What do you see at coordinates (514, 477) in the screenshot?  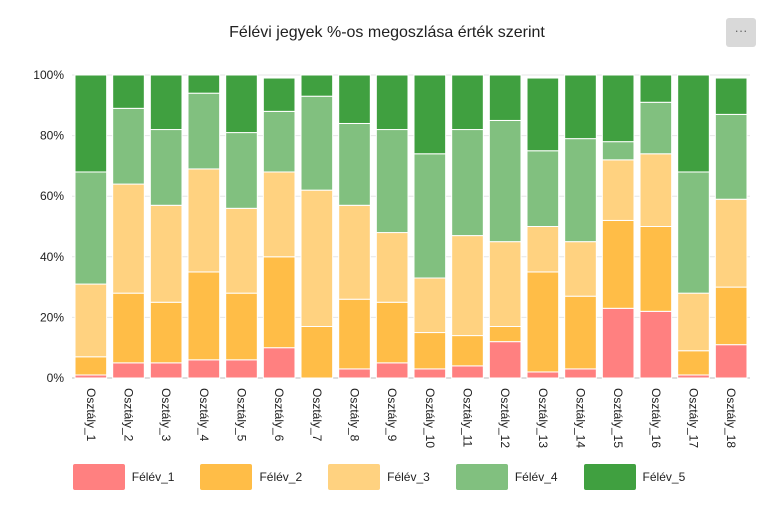 I see `legend-item: Félév_4` at bounding box center [514, 477].